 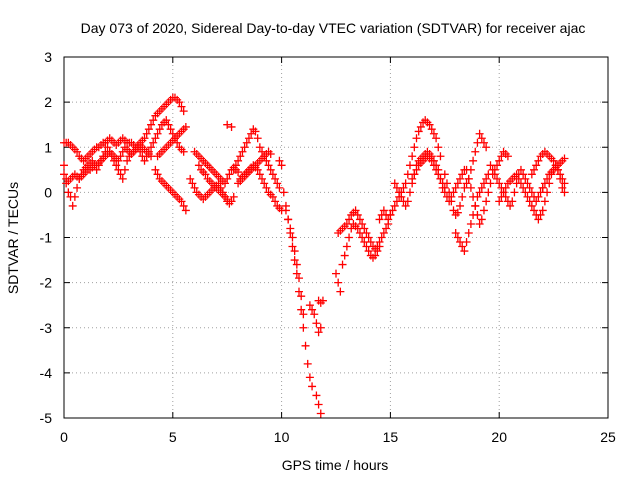 I want to click on x-tick-label: 15, so click(x=391, y=437).